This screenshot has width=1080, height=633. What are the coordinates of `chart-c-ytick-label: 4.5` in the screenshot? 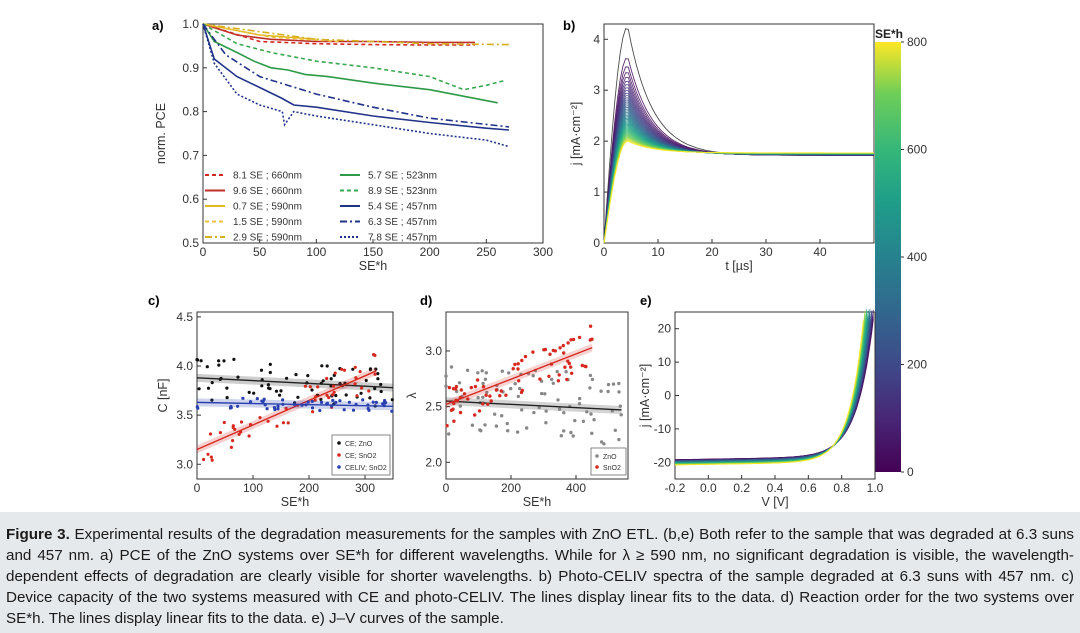 It's located at (184, 317).